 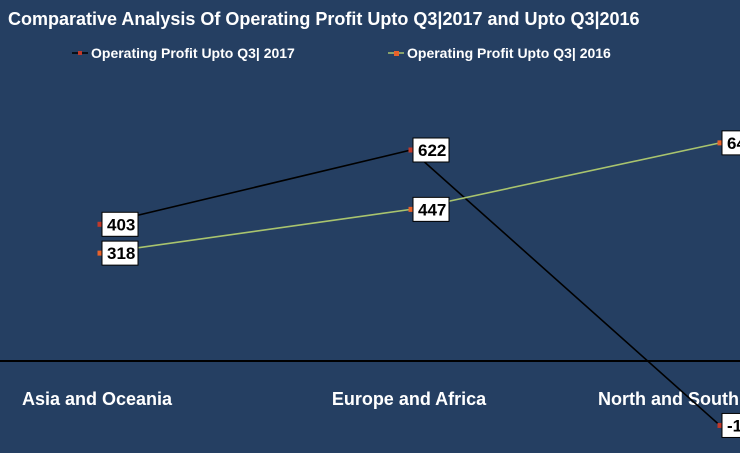 What do you see at coordinates (80, 53) in the screenshot?
I see `legend-marker-2017` at bounding box center [80, 53].